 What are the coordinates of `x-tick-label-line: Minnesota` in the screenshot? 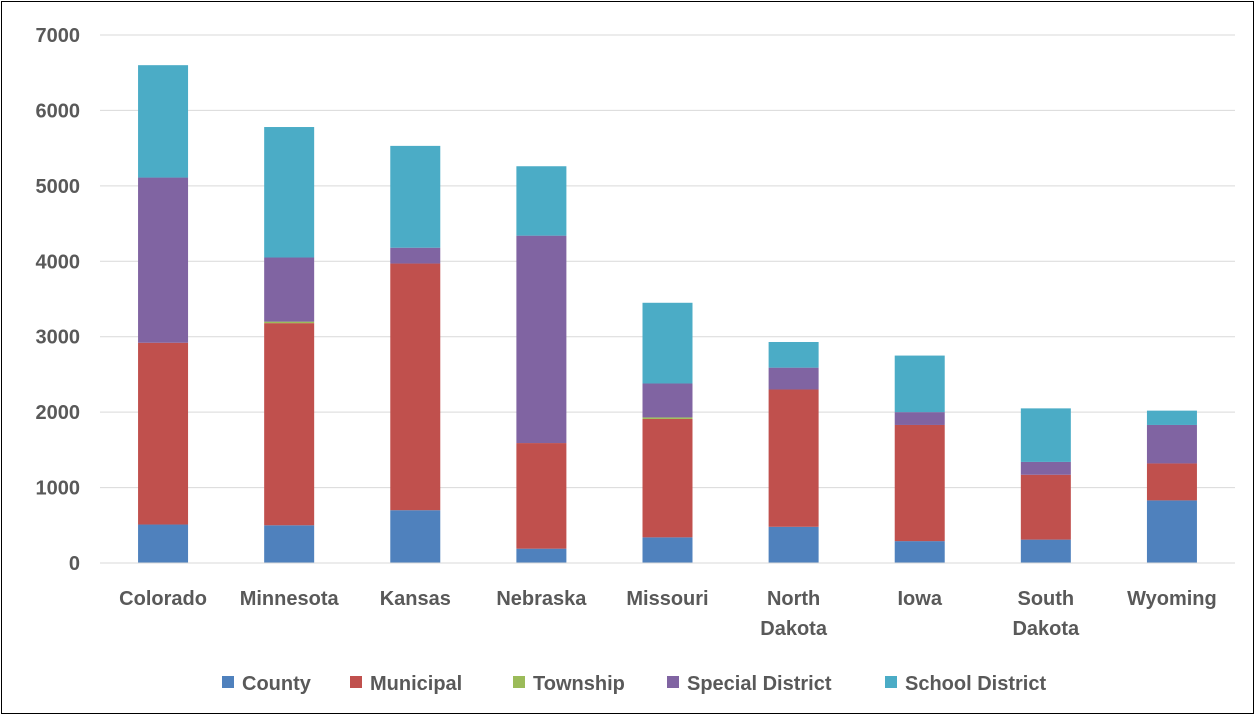 It's located at (290, 599).